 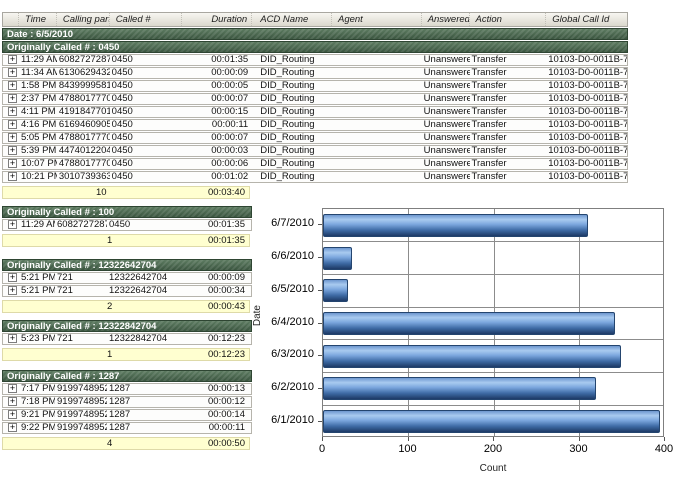 I want to click on cell-duration: 00:00:05, so click(x=230, y=86).